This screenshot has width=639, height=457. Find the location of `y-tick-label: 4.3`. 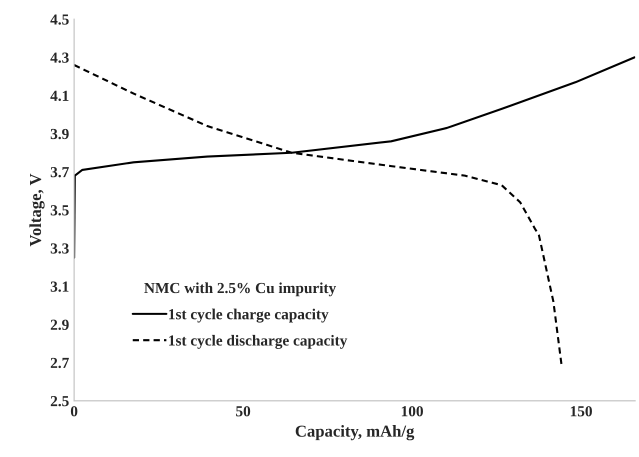

y-tick-label: 4.3 is located at coordinates (59, 57).